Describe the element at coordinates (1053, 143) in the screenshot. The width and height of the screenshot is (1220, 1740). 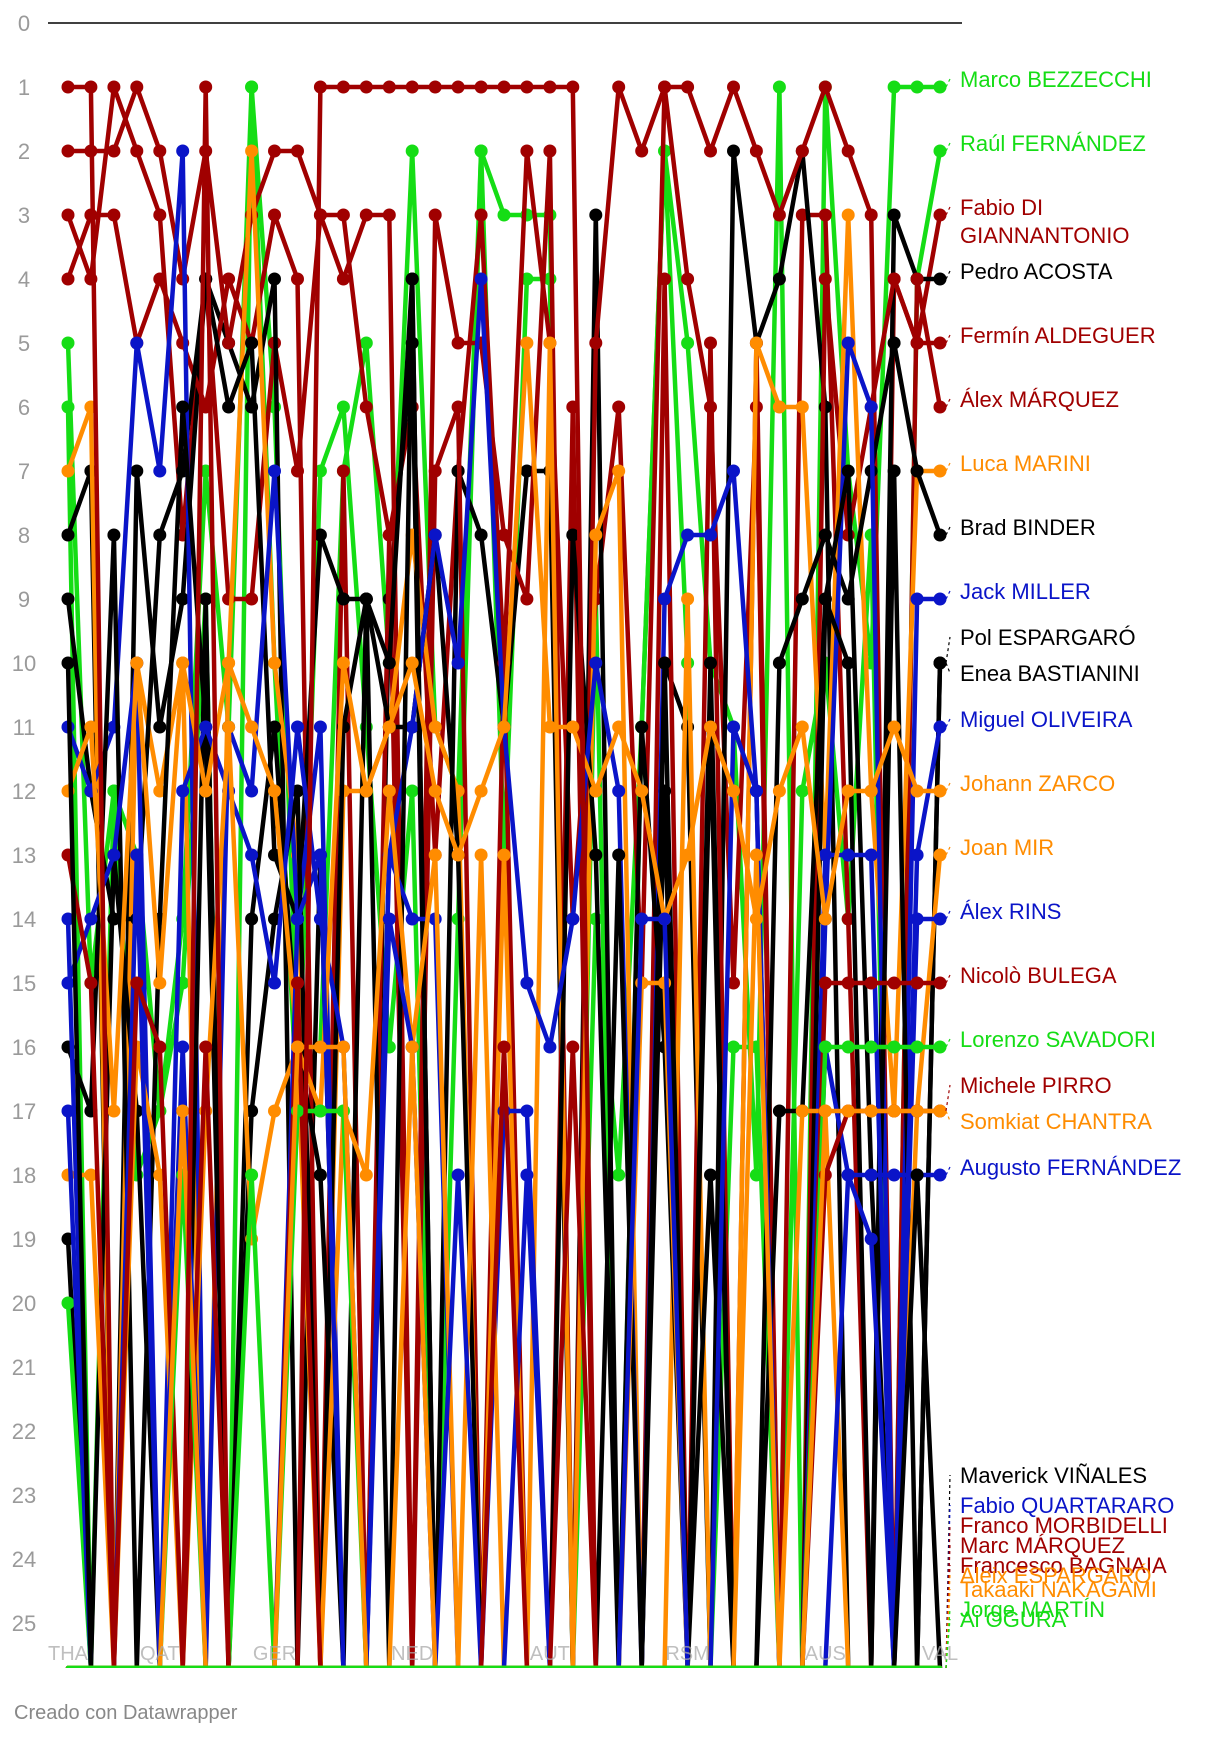
I see `series-label: Raúl FERNÁNDEZ` at that location.